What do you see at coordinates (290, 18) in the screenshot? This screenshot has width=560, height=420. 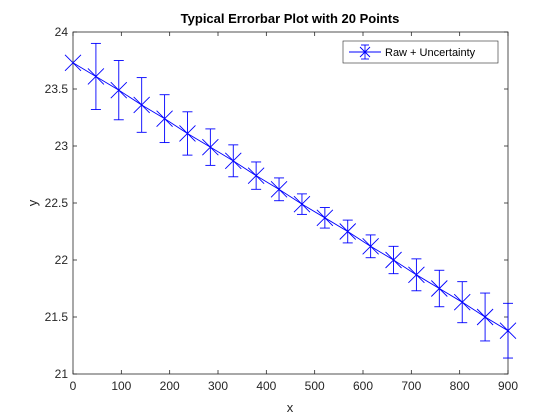 I see `chart-title: Typical Errorbar Plot with 20 Points` at bounding box center [290, 18].